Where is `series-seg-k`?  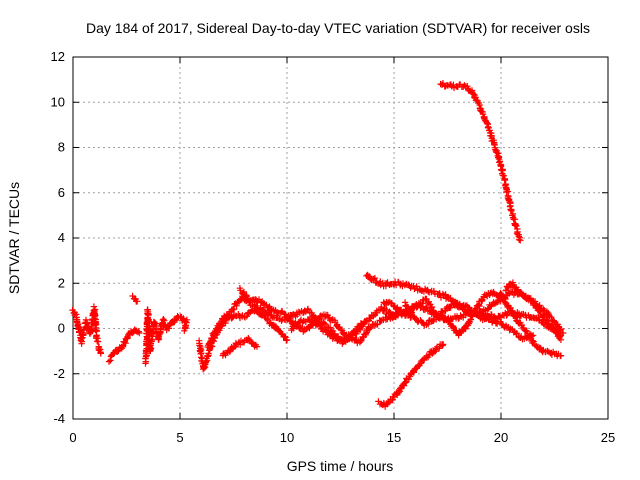 series-seg-k is located at coordinates (472, 324).